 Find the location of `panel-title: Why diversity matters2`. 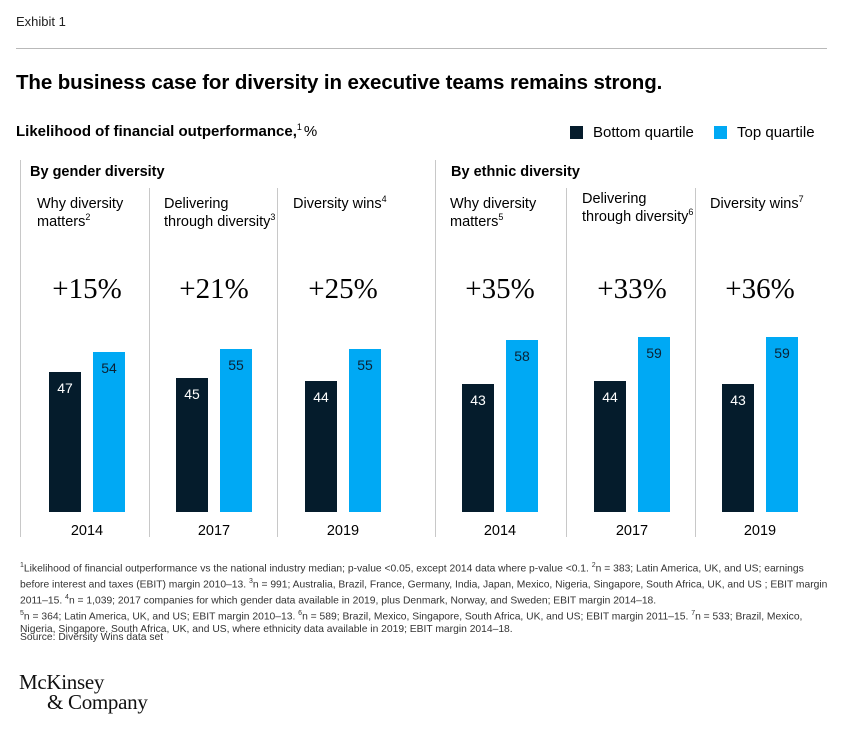

panel-title: Why diversity matters2 is located at coordinates (94, 213).